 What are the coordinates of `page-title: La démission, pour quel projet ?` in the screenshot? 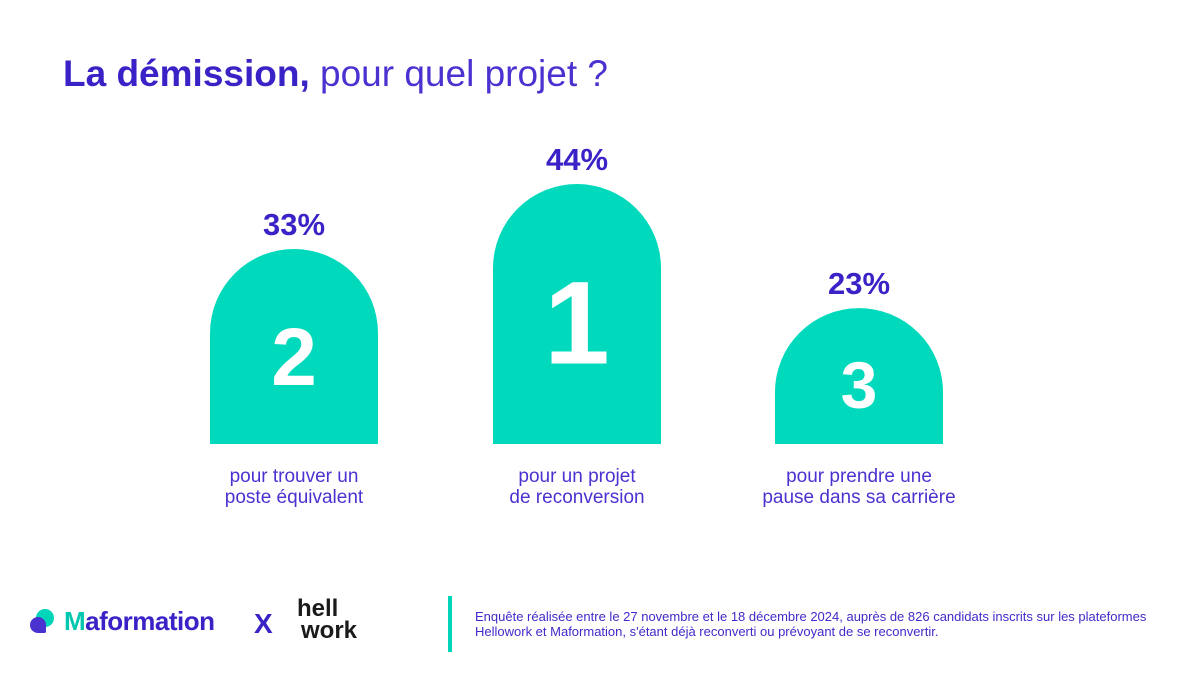 It's located at (335, 74).